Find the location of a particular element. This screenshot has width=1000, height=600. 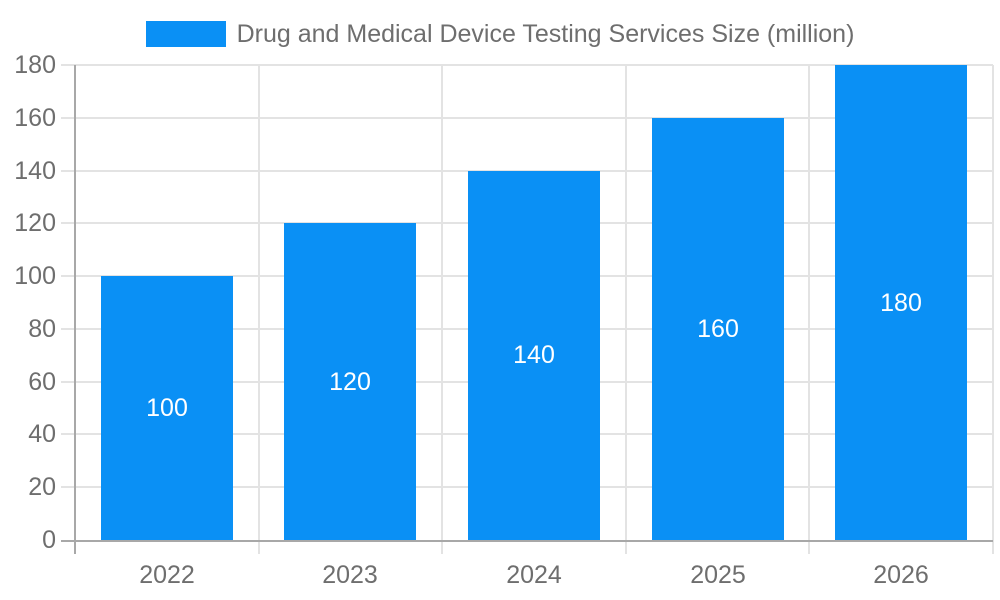

bar: 120 is located at coordinates (350, 381).